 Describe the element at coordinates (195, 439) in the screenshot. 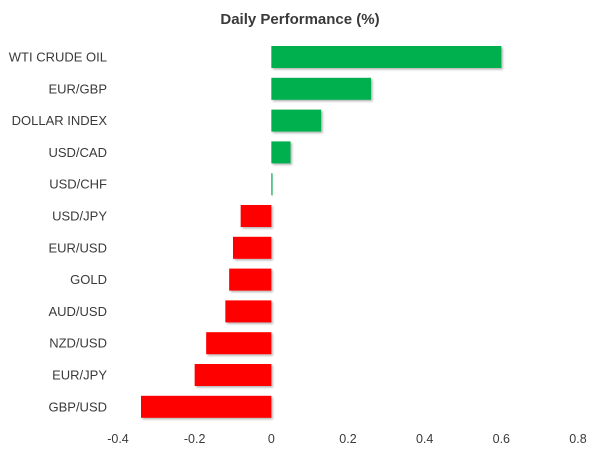

I see `x-tick-label: -0.2` at that location.